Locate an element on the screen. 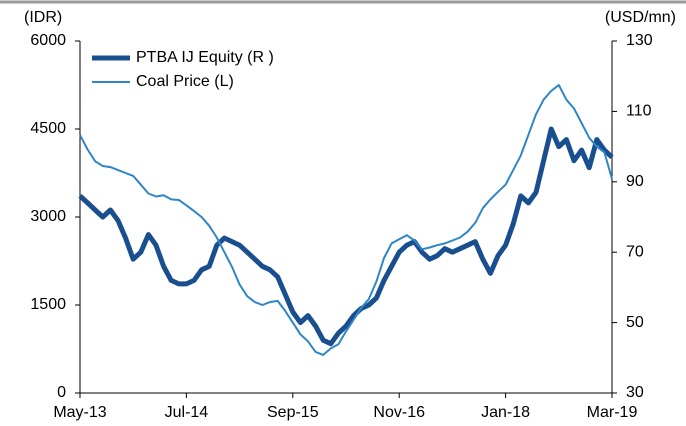 This screenshot has height=426, width=686. x-tick-label: Mar-19 is located at coordinates (612, 412).